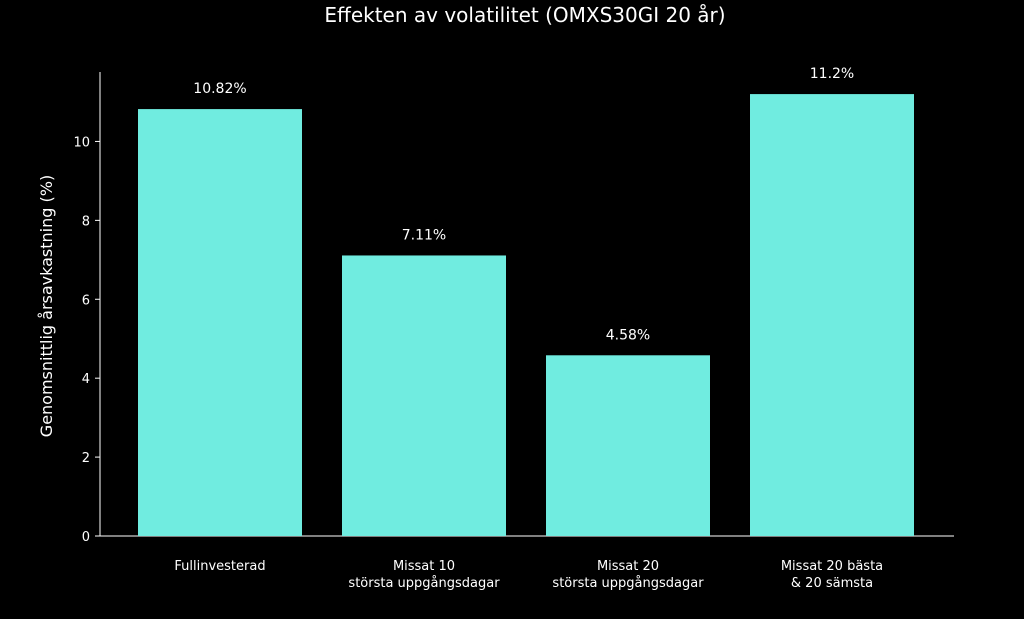 The height and width of the screenshot is (619, 1024). I want to click on y-tick-label: 6, so click(86, 300).